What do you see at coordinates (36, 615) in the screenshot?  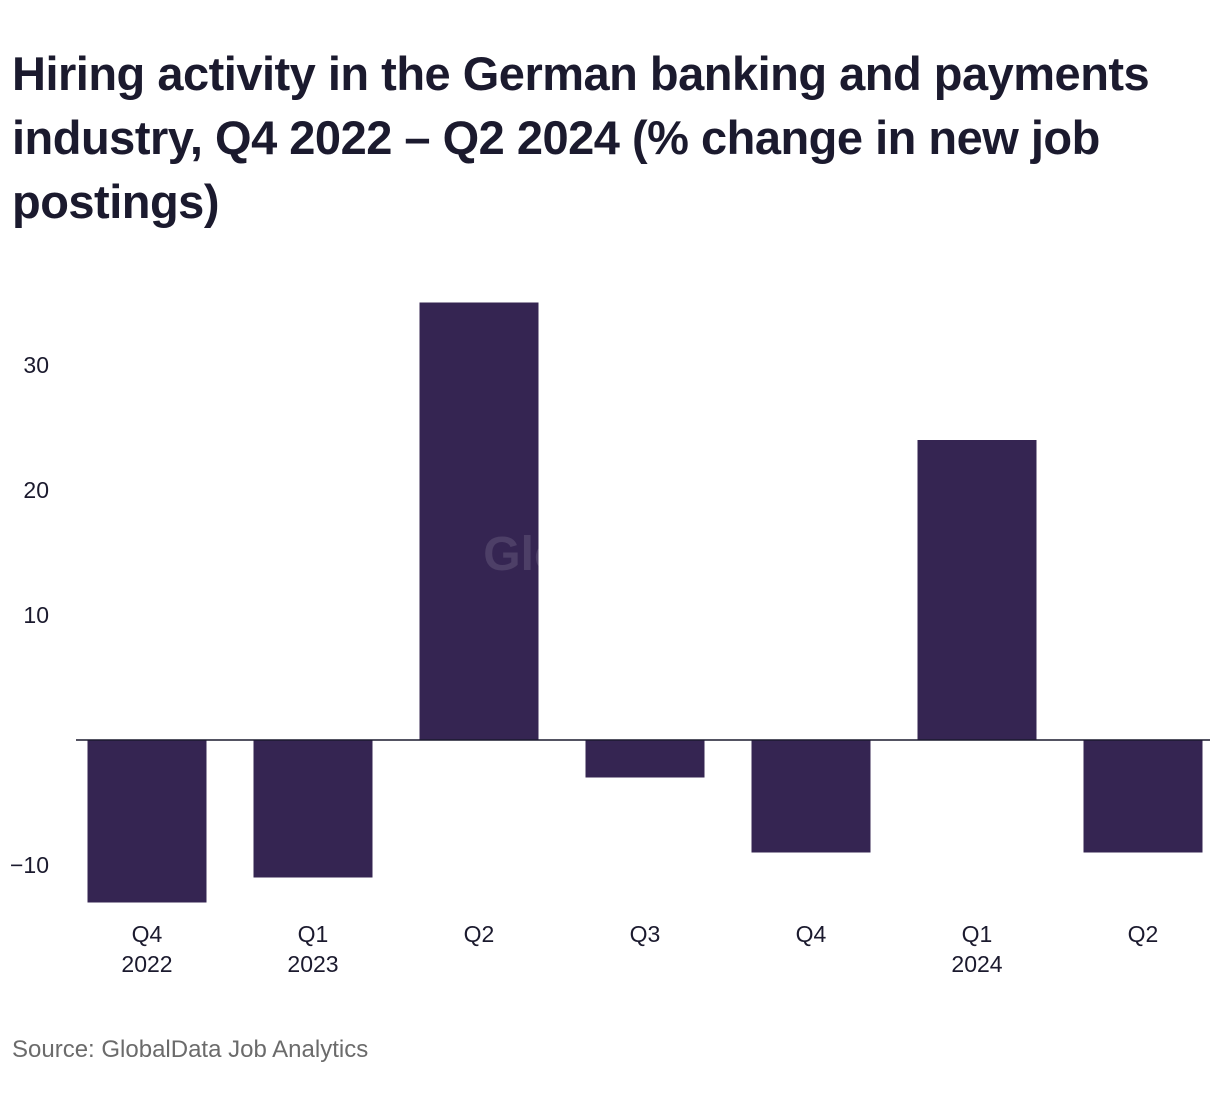 I see `y-tick-label: 10` at bounding box center [36, 615].